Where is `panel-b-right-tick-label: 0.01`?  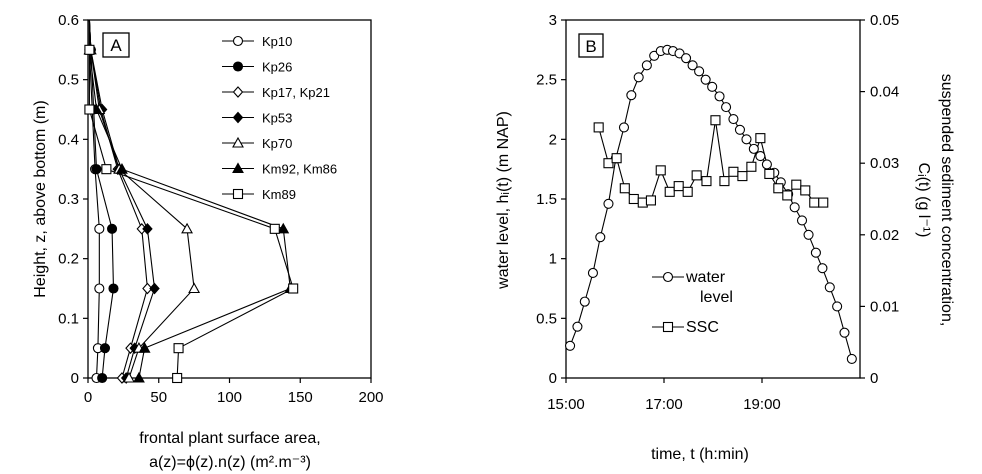
panel-b-right-tick-label: 0.01 is located at coordinates (884, 306).